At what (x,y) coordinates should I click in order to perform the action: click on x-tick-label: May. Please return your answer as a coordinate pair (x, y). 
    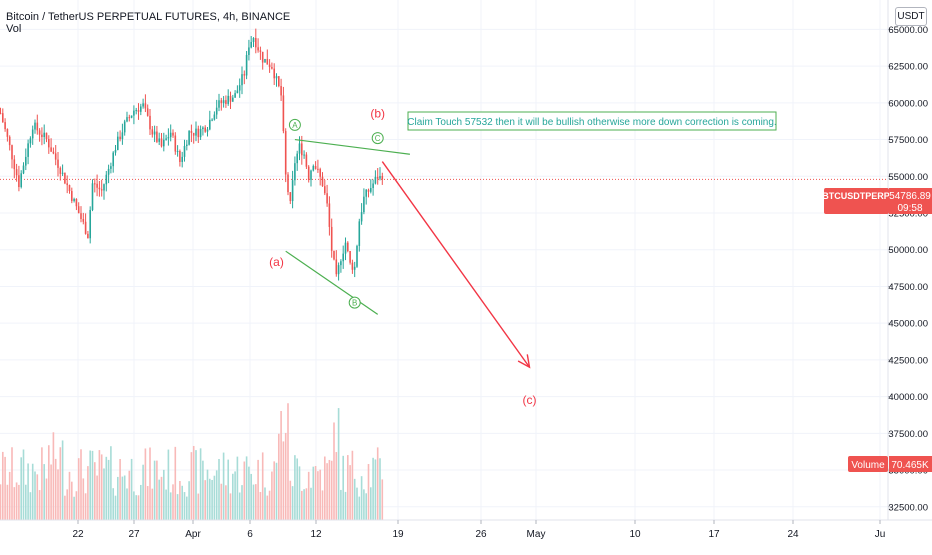
    Looking at the image, I should click on (536, 534).